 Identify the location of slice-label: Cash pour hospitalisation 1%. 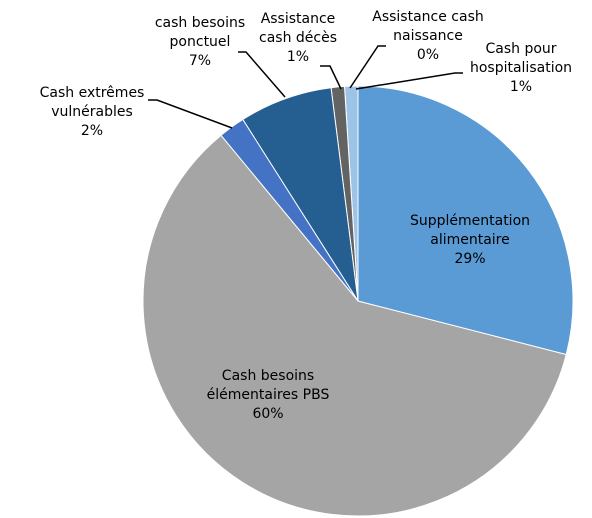
(521, 68).